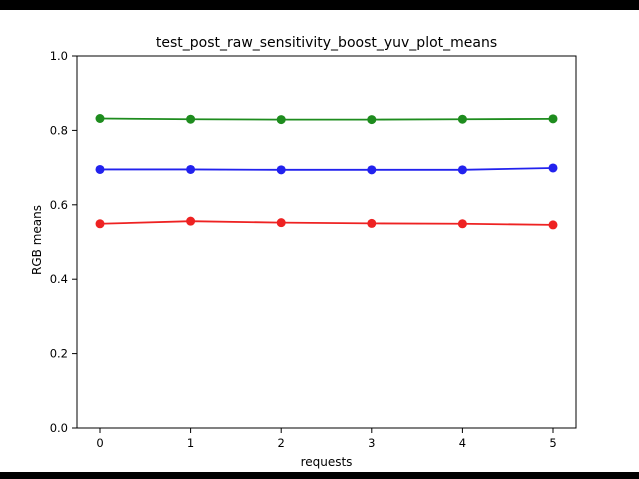  Describe the element at coordinates (371, 443) in the screenshot. I see `x-tick-label: 3` at that location.